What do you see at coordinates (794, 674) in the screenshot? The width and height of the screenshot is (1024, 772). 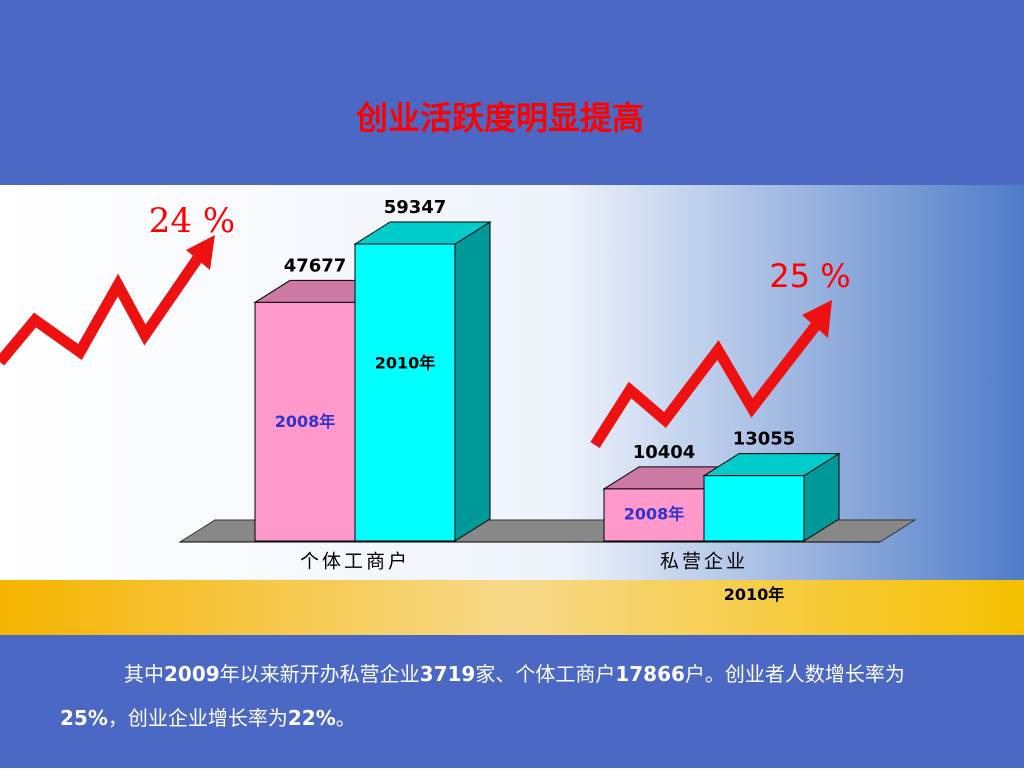 I see `paragraph-text: 户。创业者人数增长率为` at bounding box center [794, 674].